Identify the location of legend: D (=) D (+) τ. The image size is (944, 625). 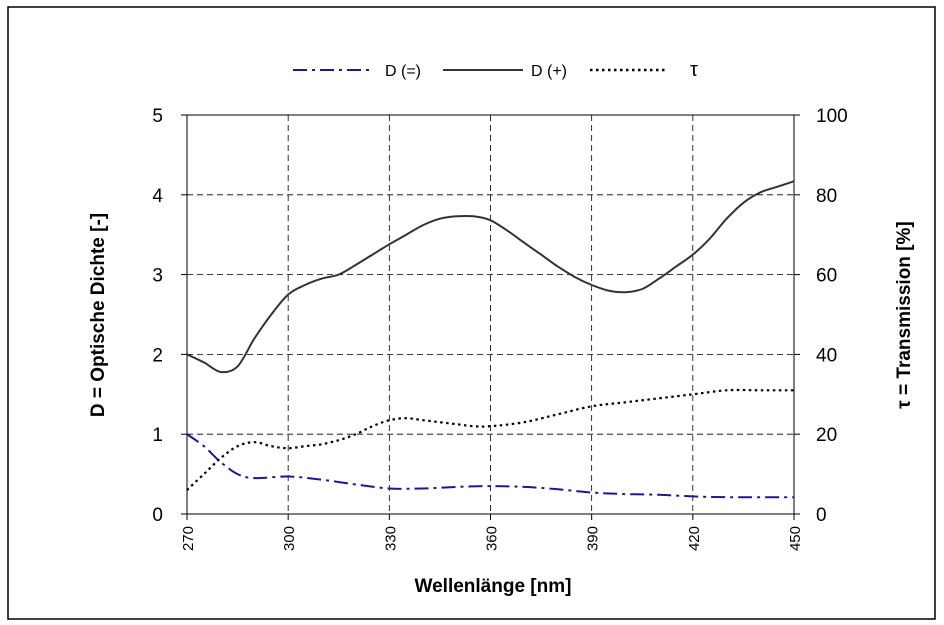
(495, 70).